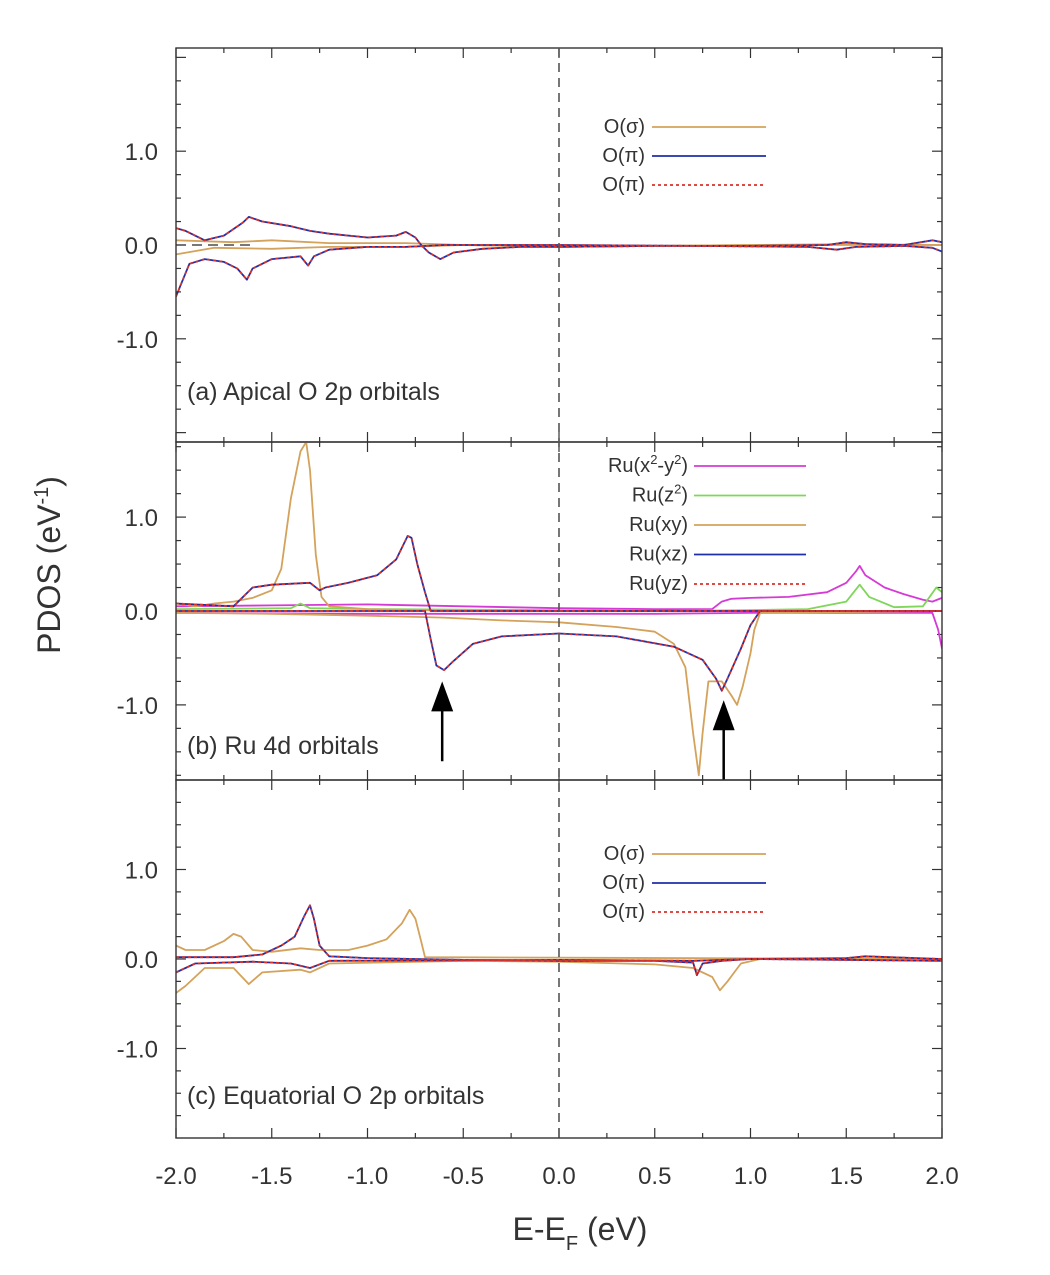  I want to click on panel-label: (b) Ru 4d orbitals, so click(283, 746).